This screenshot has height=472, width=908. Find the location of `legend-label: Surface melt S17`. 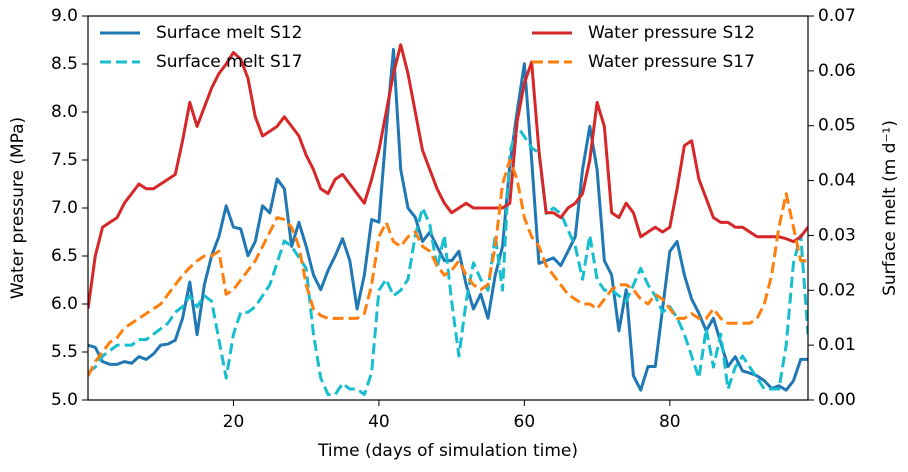

legend-label: Surface melt S17 is located at coordinates (229, 62).